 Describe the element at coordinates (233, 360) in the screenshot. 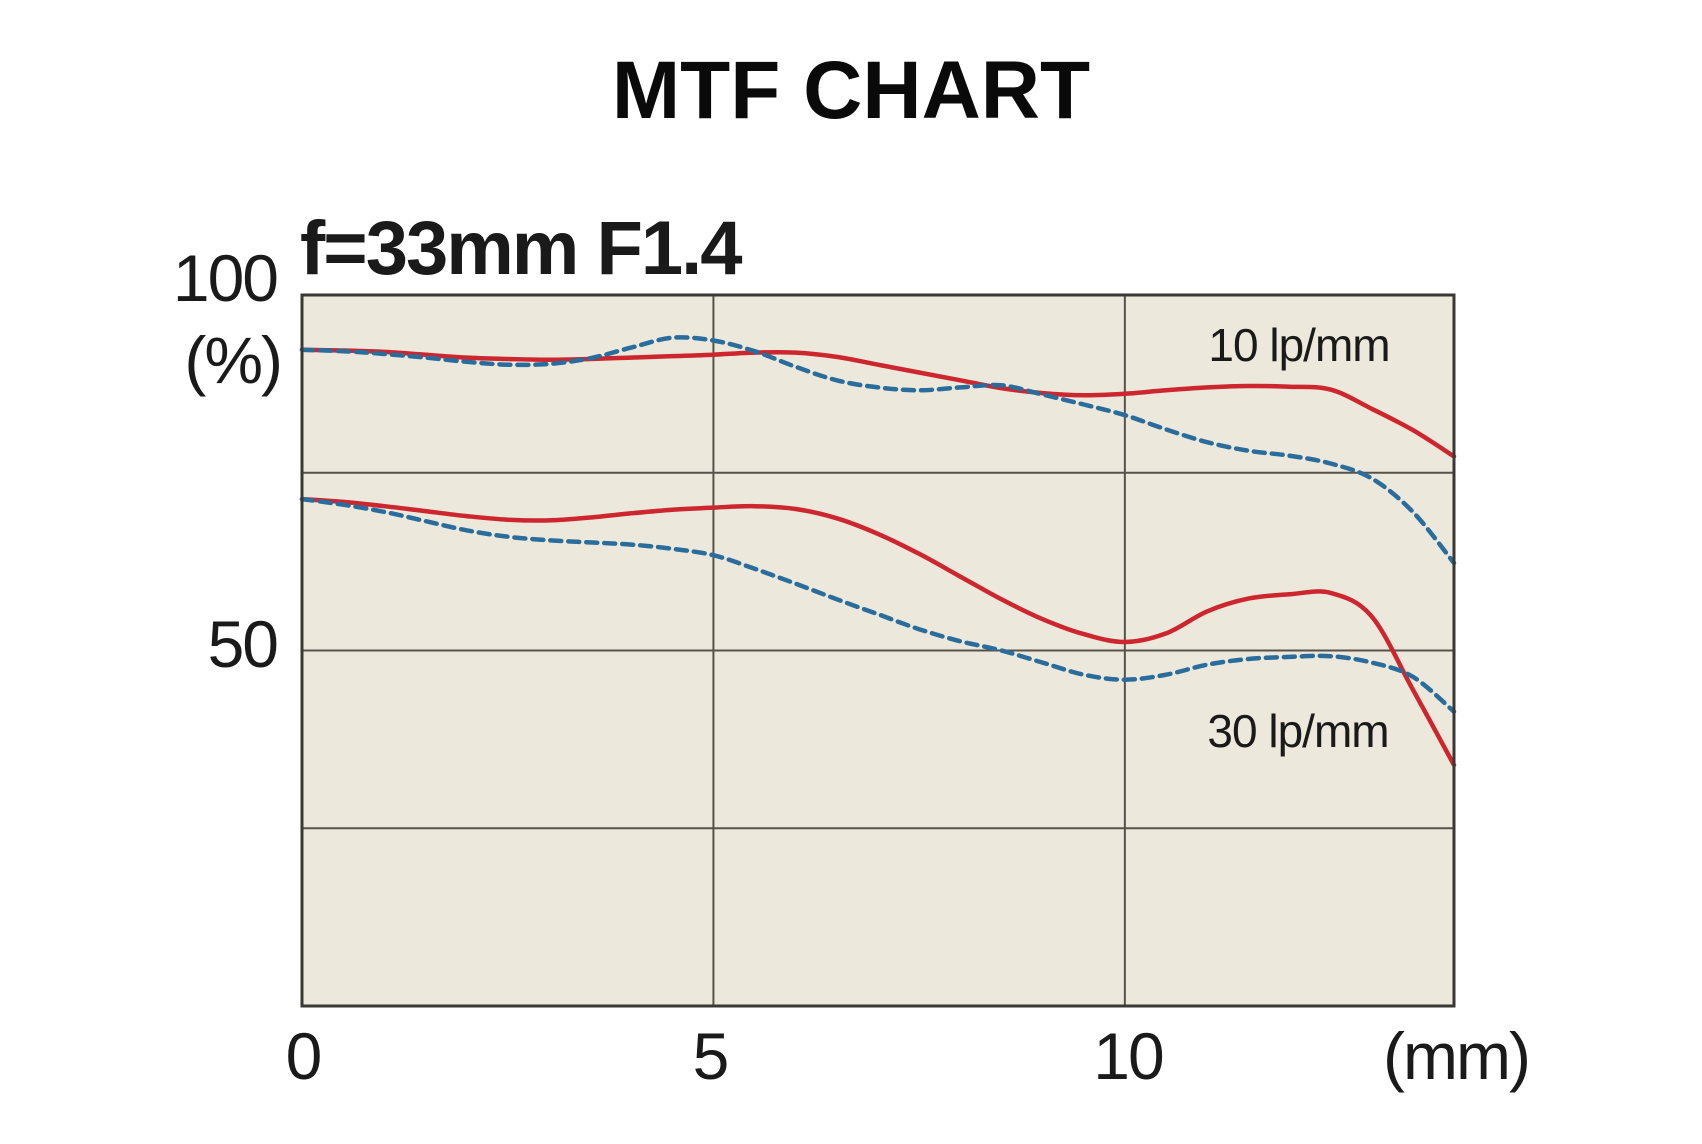

I see `y-axis-unit-label: (%)` at that location.